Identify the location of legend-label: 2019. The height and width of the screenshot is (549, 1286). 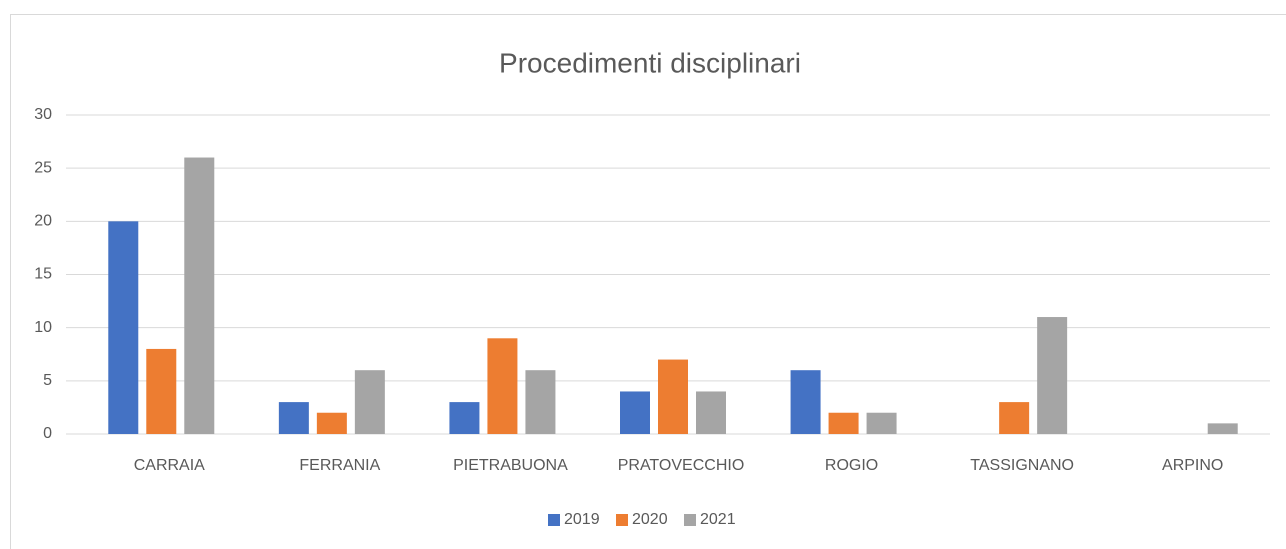
(582, 519).